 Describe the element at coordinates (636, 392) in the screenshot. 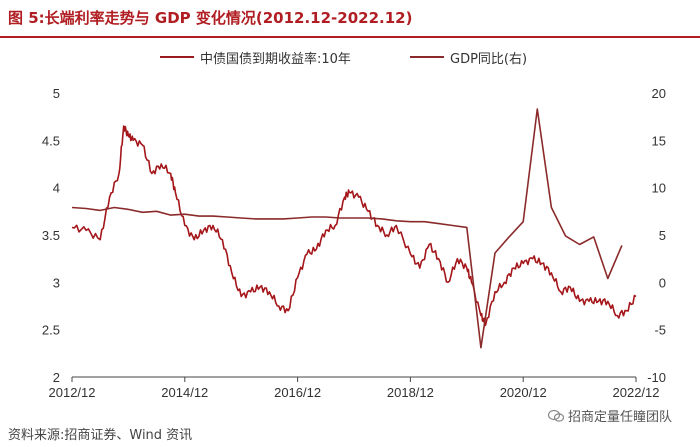

I see `x-tick-label: 2022/12` at that location.